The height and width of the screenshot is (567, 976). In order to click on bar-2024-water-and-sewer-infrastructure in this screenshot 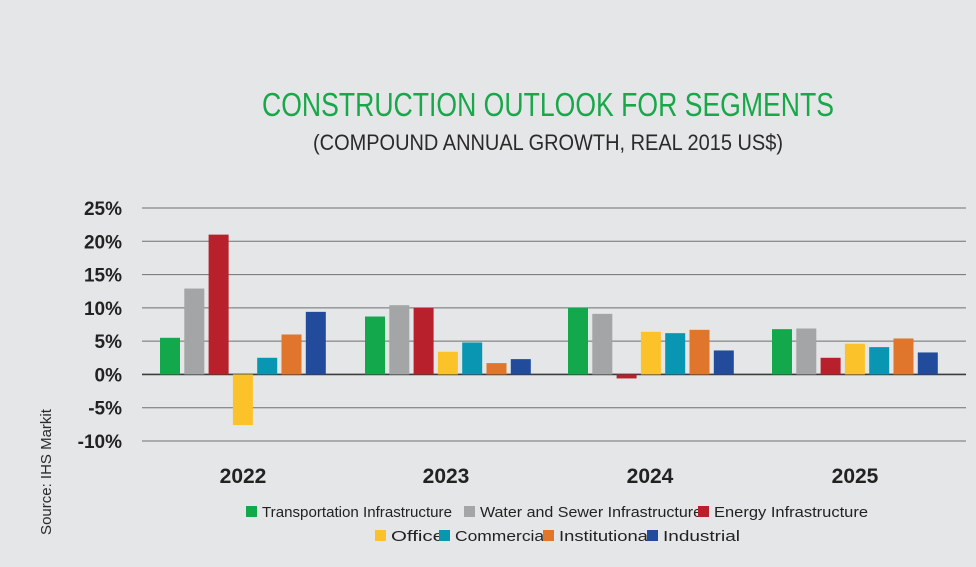, I will do `click(602, 344)`.